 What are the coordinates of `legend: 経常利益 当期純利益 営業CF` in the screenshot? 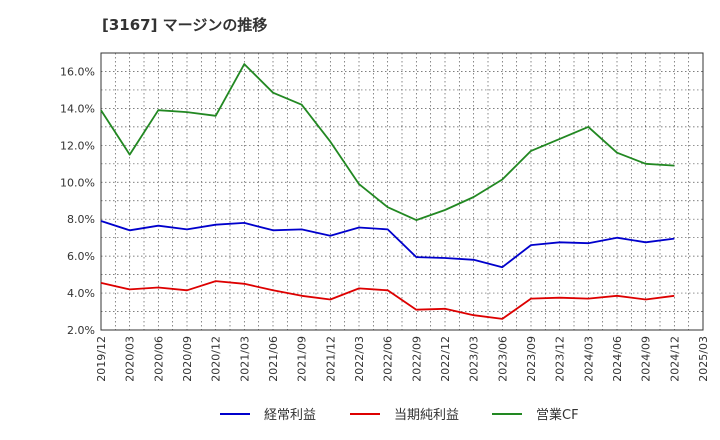 It's located at (399, 415).